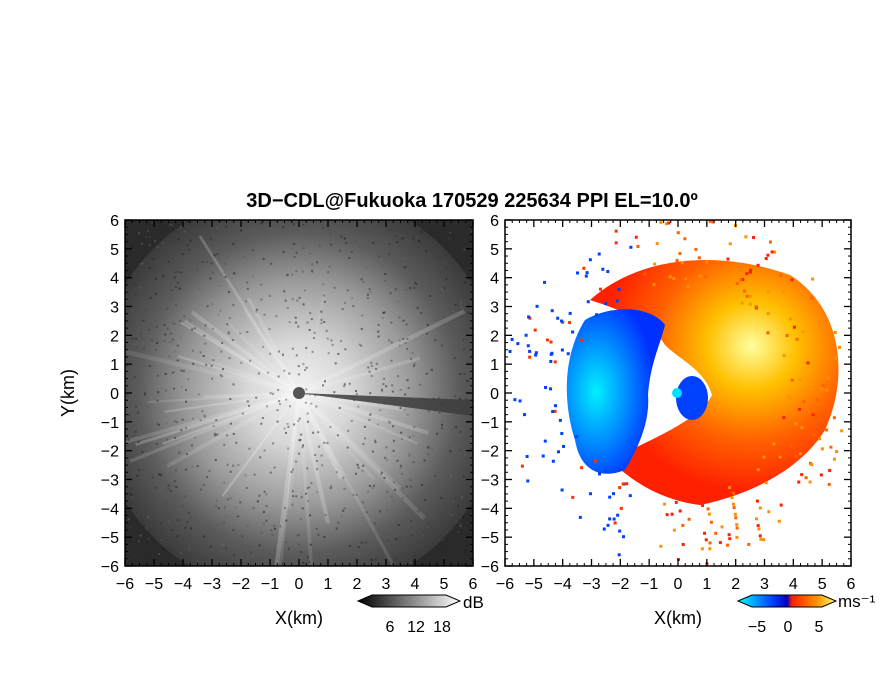 This screenshot has width=880, height=680. What do you see at coordinates (110, 452) in the screenshot?
I see `y-tick-label: −2` at bounding box center [110, 452].